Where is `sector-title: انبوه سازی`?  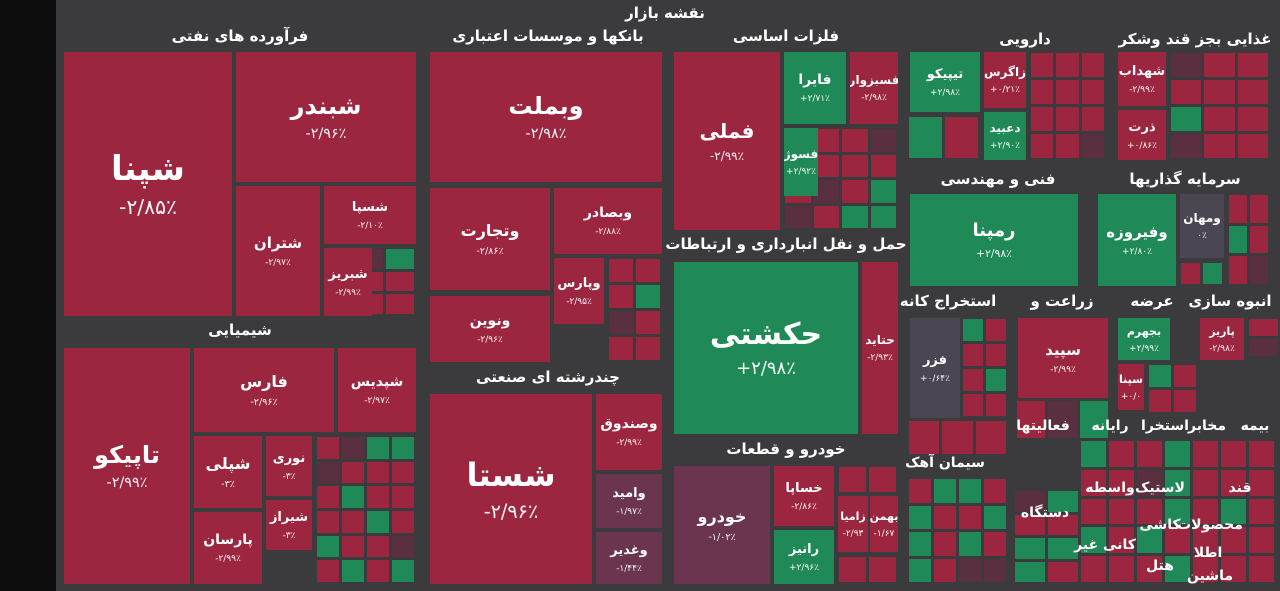
sector-title: انبوه سازی is located at coordinates (1230, 301).